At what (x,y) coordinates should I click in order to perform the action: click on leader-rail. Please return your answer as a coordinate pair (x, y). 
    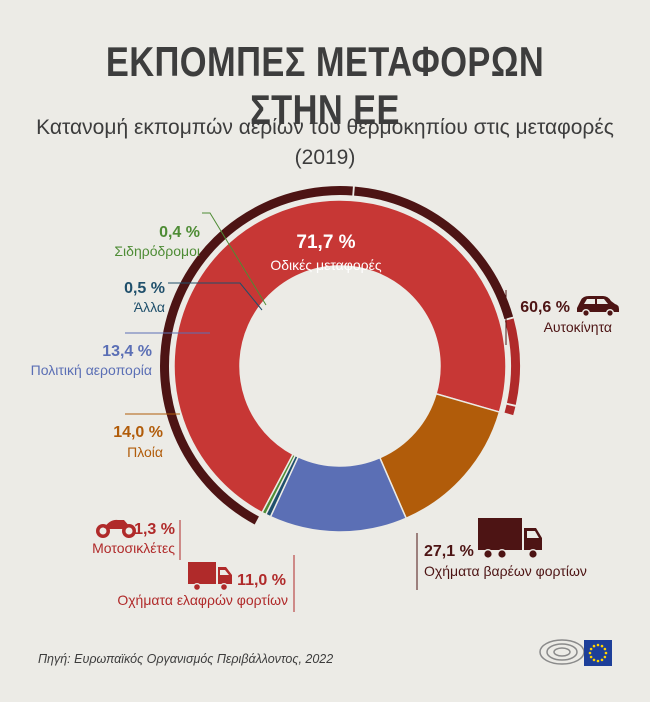
    Looking at the image, I should click on (234, 259).